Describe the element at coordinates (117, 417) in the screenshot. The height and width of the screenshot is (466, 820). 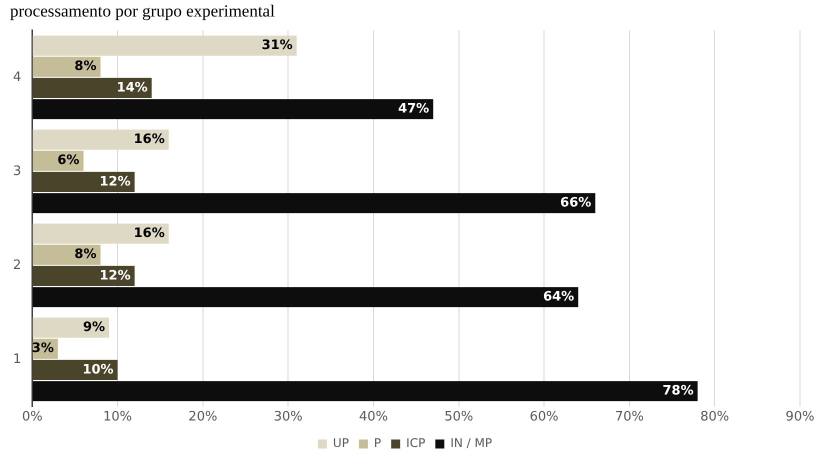
I see `x-tick-label: 10%` at that location.